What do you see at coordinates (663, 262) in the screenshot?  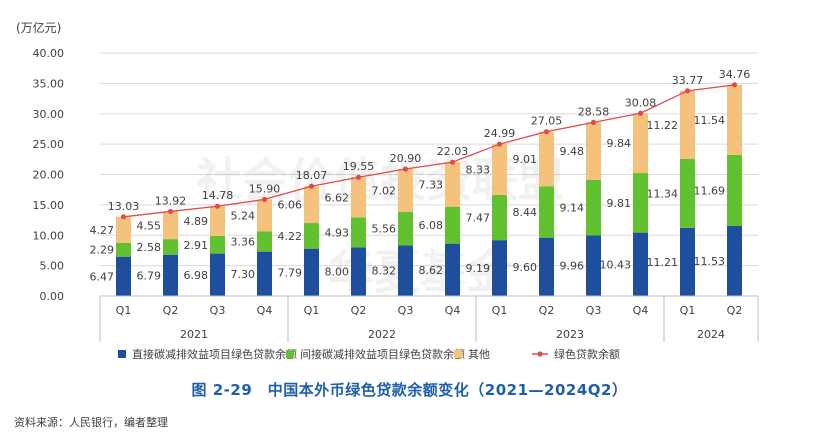 I see `data-label: 11.21` at bounding box center [663, 262].